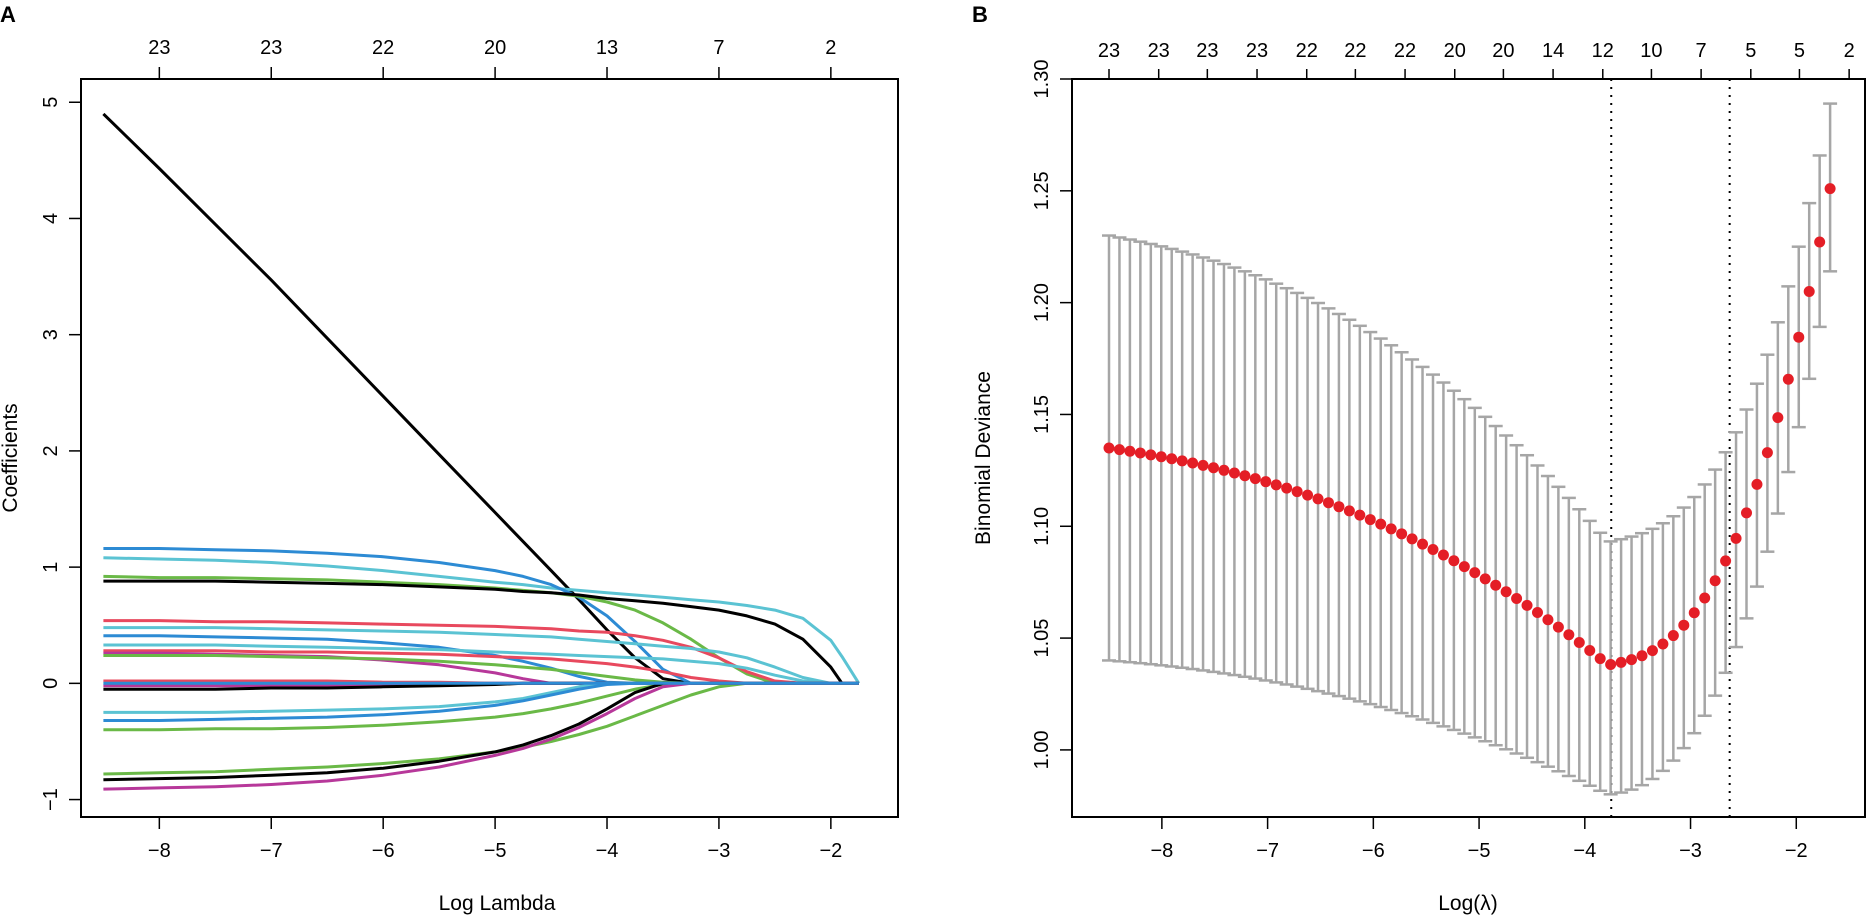 The image size is (1875, 917). Describe the element at coordinates (607, 48) in the screenshot. I see `top-tick-label: 13` at that location.